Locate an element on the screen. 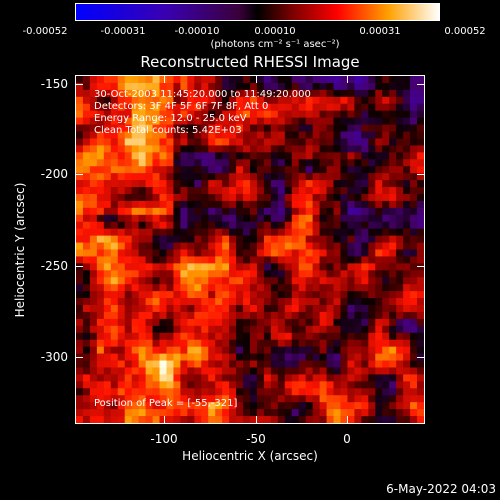 This screenshot has width=500, height=500. x-tick-label: 0 is located at coordinates (347, 439).